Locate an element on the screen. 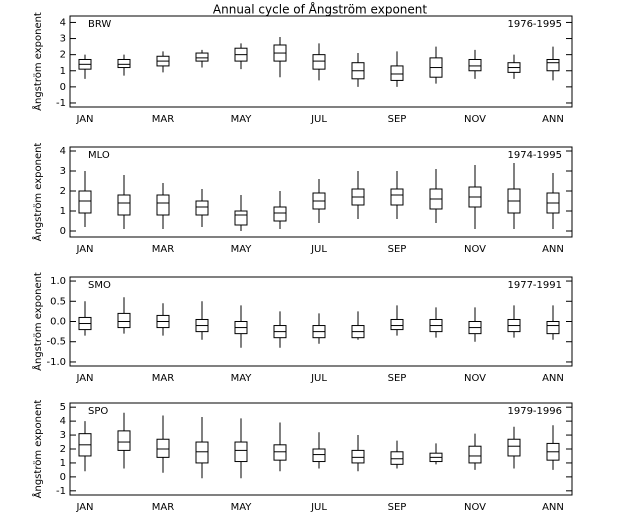 The width and height of the screenshot is (640, 512). y-tick-label: -1.0 is located at coordinates (56, 362).